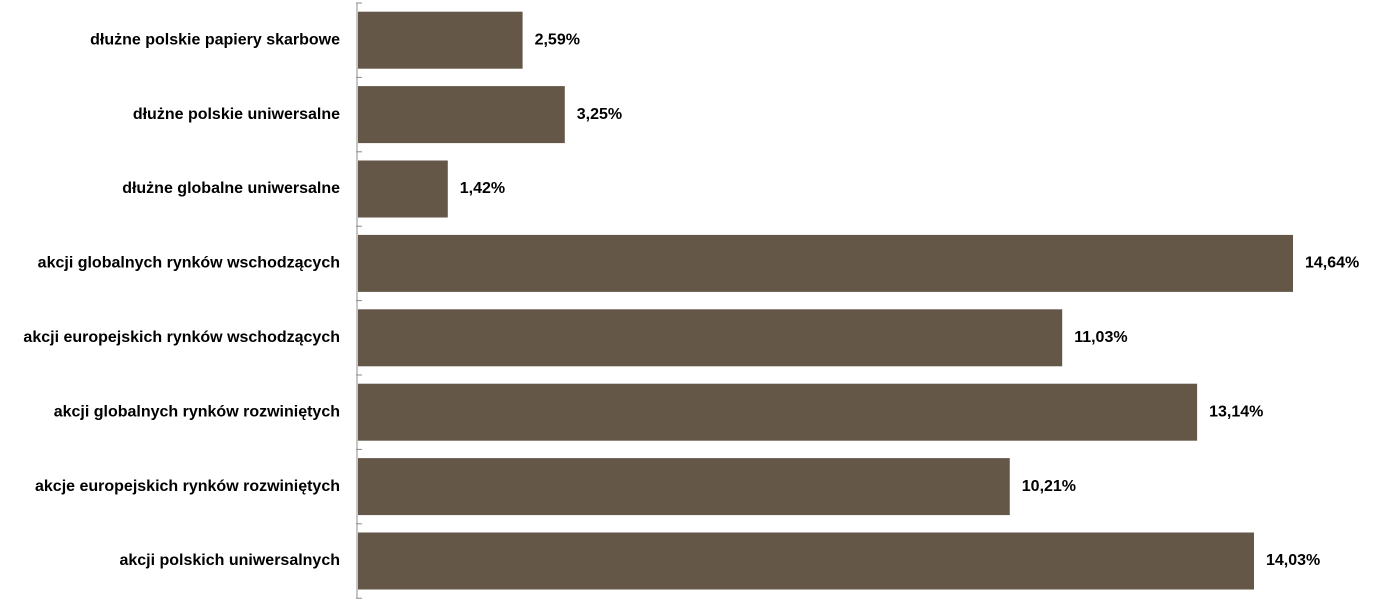 This screenshot has height=605, width=1381. I want to click on category-label: akcje europejskich rynków rozwiniętych, so click(187, 486).